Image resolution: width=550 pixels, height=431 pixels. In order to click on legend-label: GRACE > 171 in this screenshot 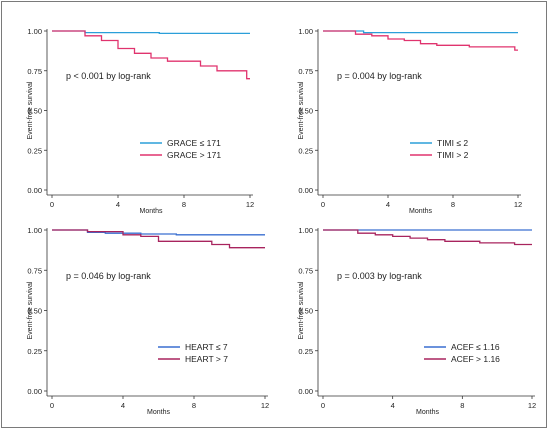, I will do `click(194, 155)`.